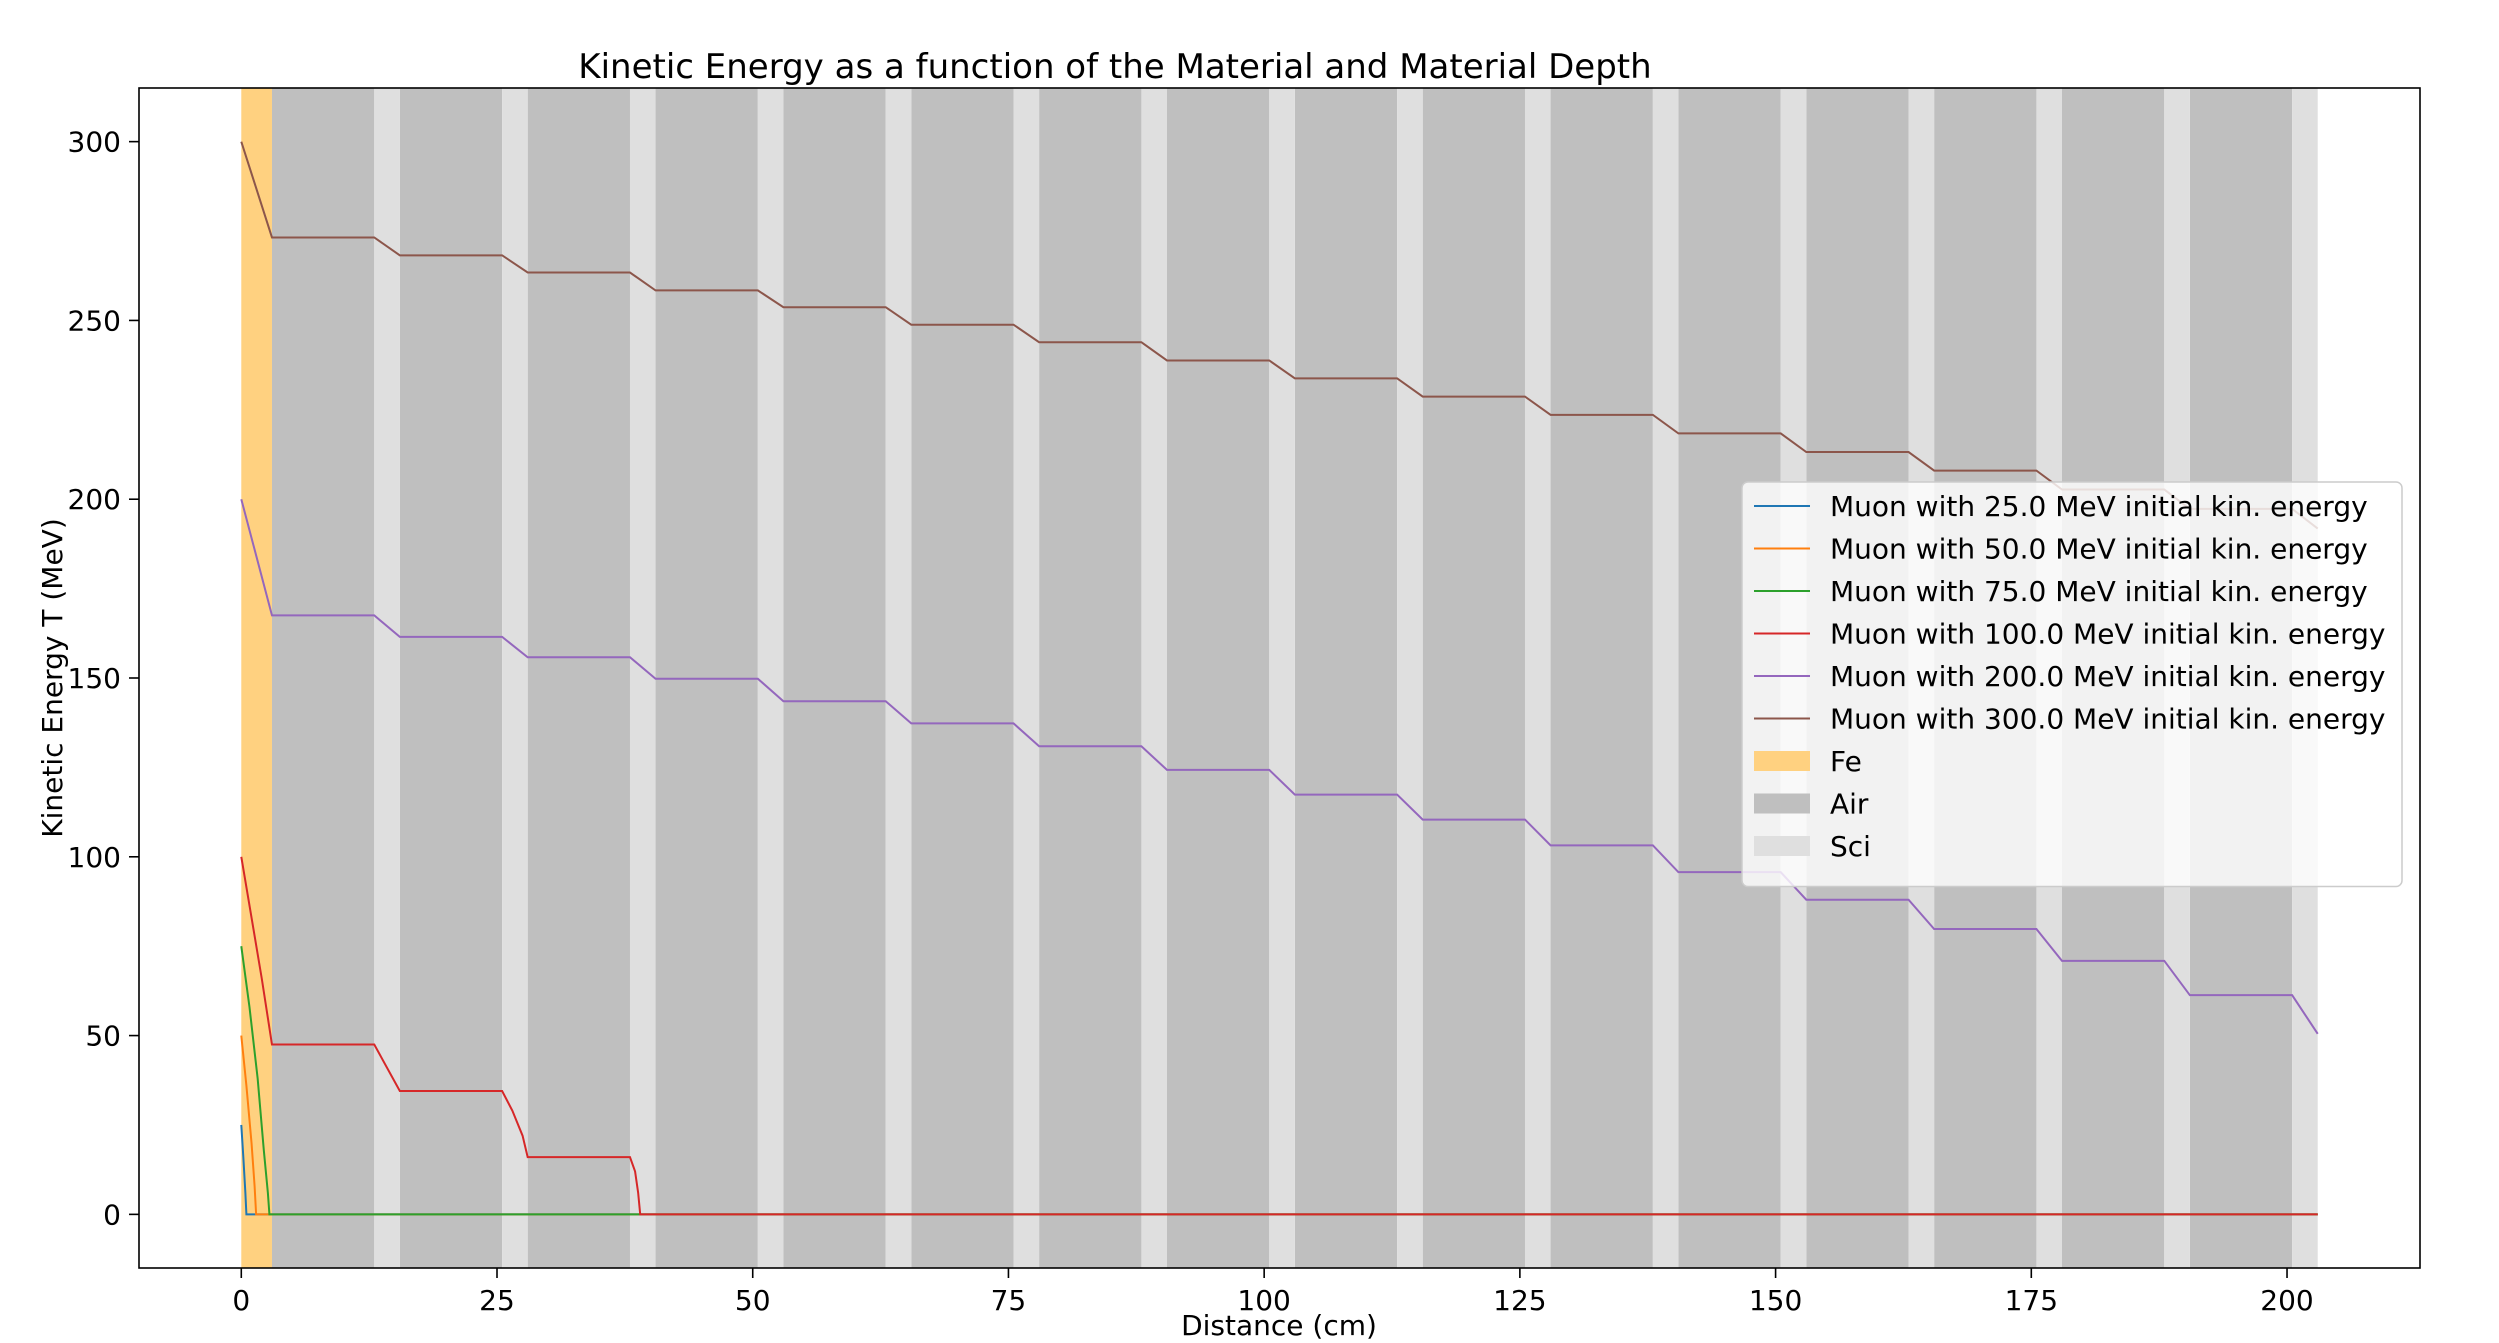 The width and height of the screenshot is (2499, 1343). What do you see at coordinates (1782, 803) in the screenshot?
I see `legend-swatch-air` at bounding box center [1782, 803].